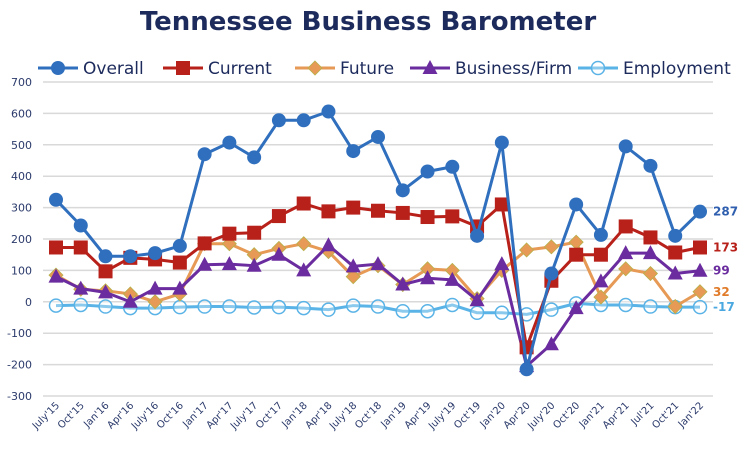 This screenshot has height=451, width=740. I want to click on series-employment, so click(378, 309).